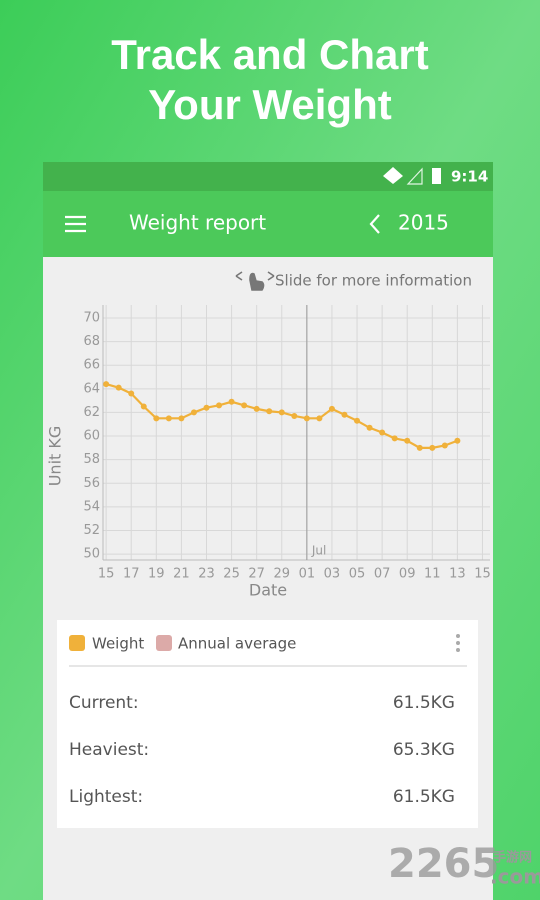 This screenshot has height=900, width=540. What do you see at coordinates (75, 224) in the screenshot?
I see `menu-button` at bounding box center [75, 224].